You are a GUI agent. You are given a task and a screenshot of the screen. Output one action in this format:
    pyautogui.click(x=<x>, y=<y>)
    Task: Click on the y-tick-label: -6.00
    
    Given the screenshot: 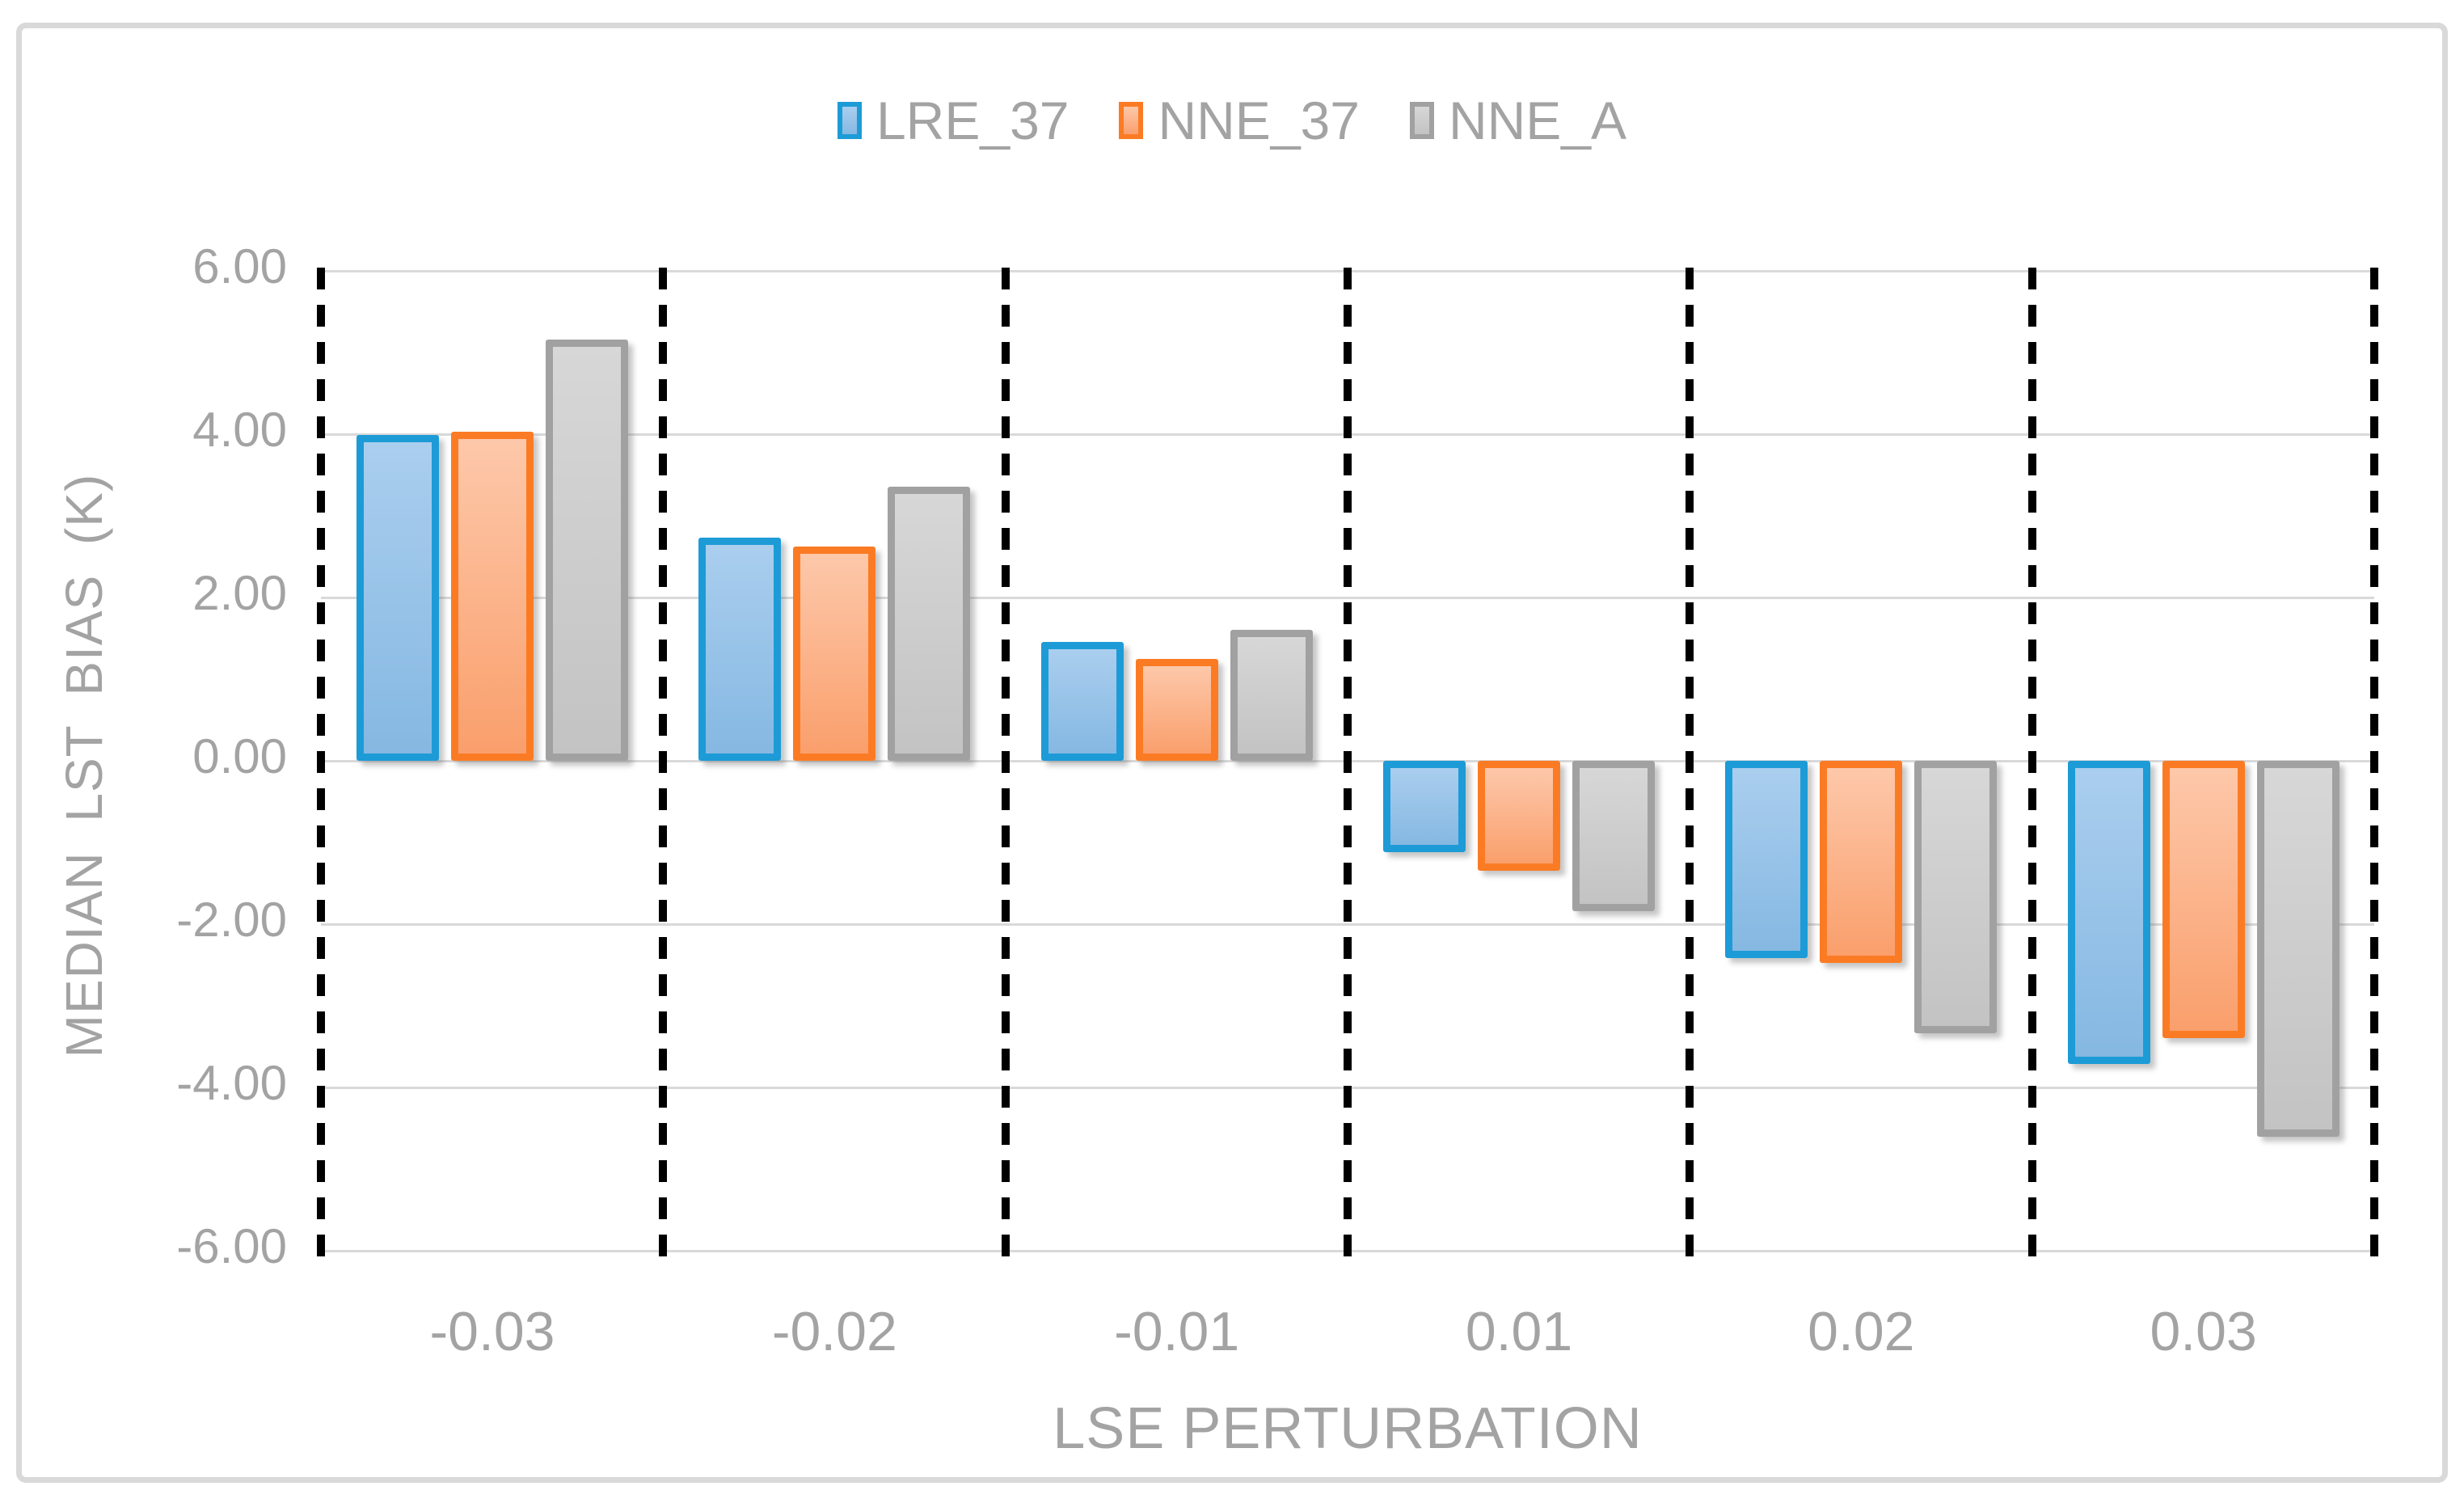 What is the action you would take?
    pyautogui.click(x=232, y=1246)
    